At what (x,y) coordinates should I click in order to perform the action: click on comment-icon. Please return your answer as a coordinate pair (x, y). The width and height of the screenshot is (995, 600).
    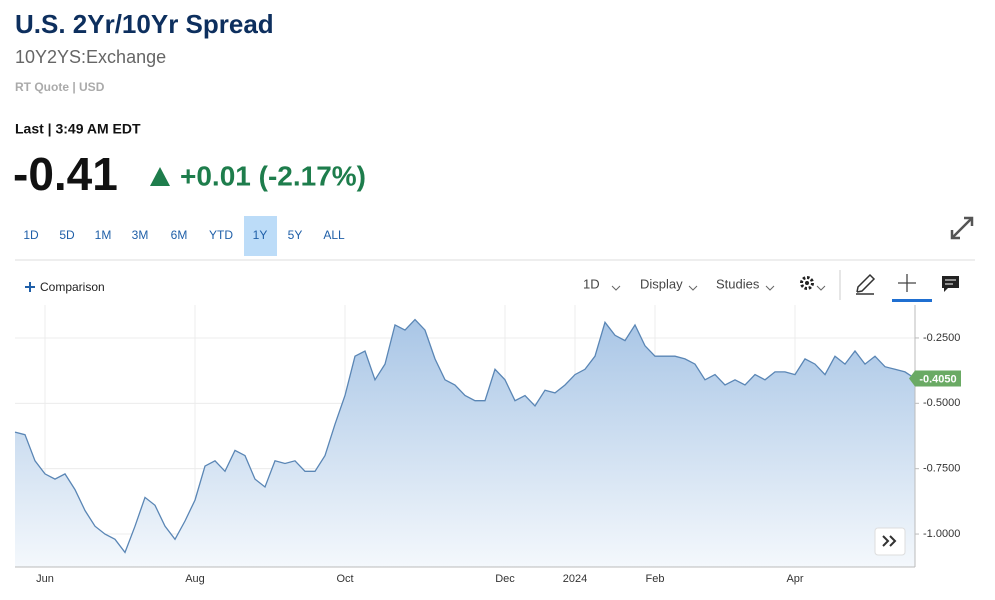
    Looking at the image, I should click on (950, 284).